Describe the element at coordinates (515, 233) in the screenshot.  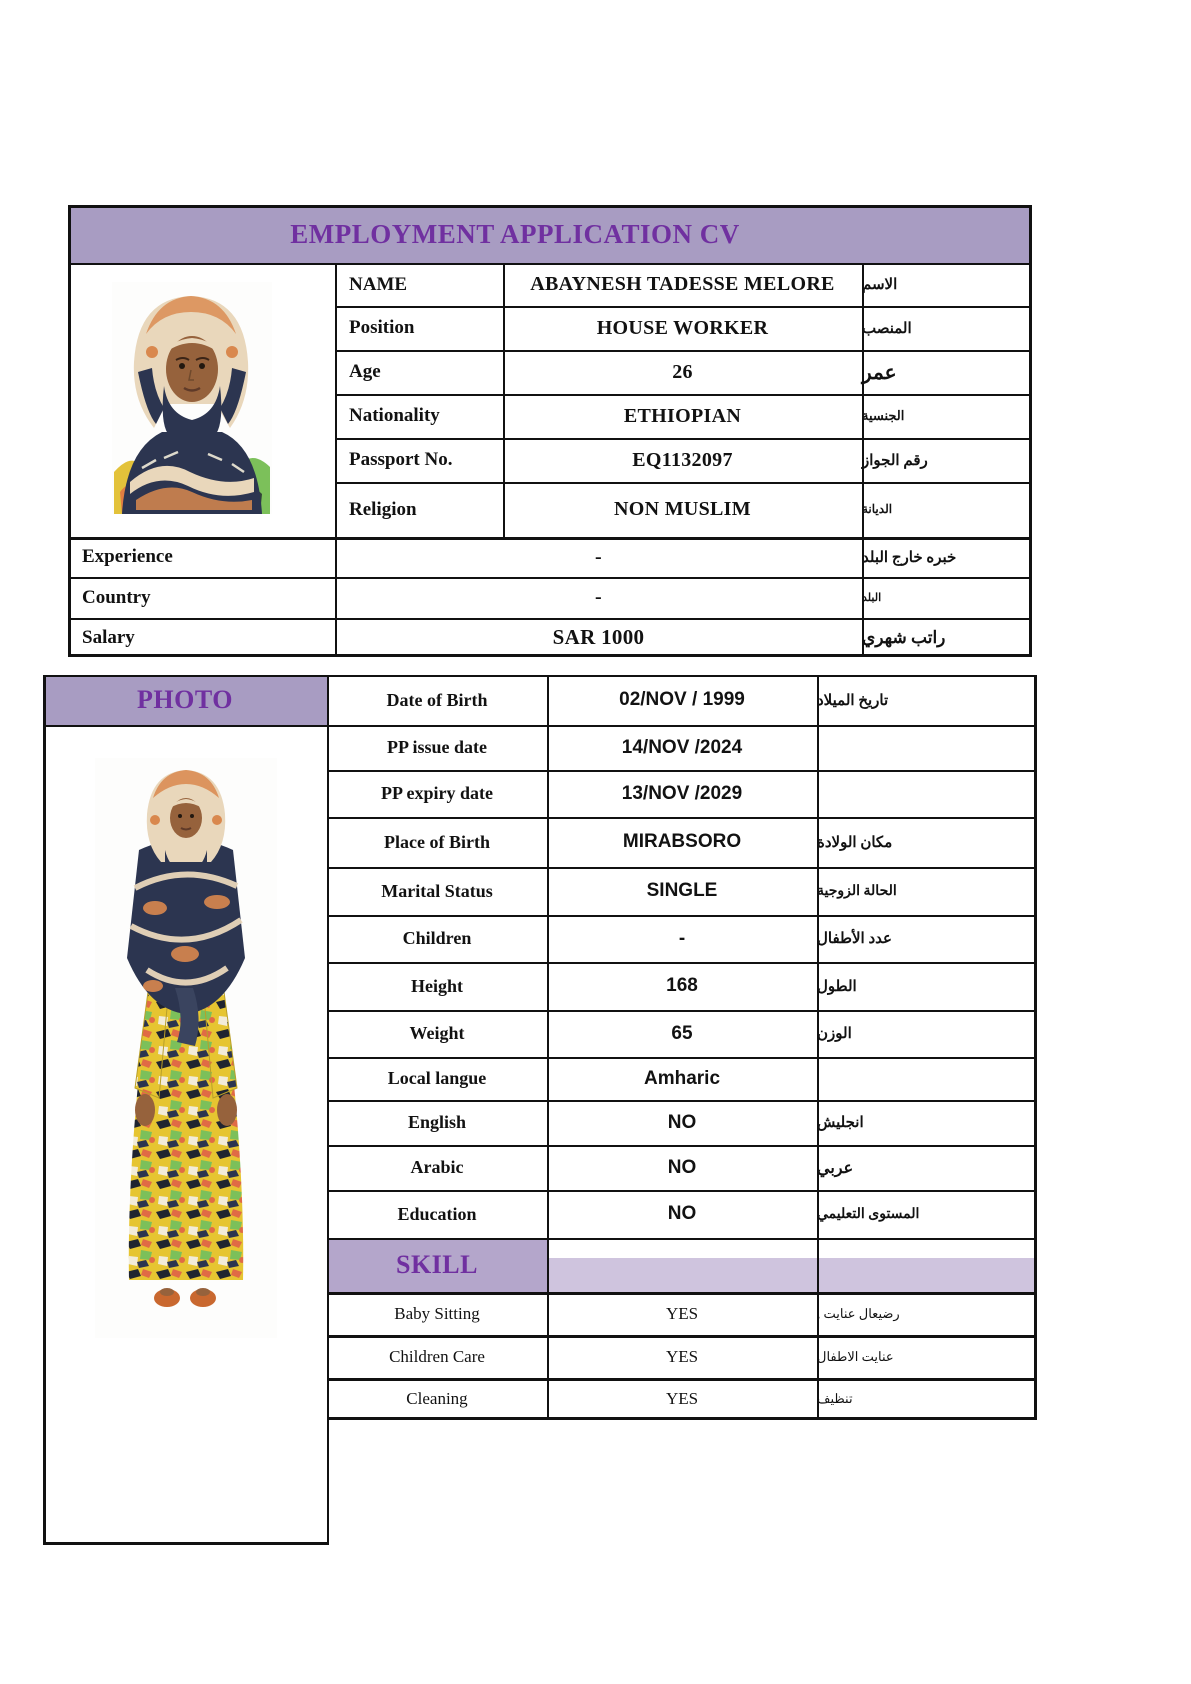
I see `page-title: EMPLOYMENT APPLICATION CV` at that location.